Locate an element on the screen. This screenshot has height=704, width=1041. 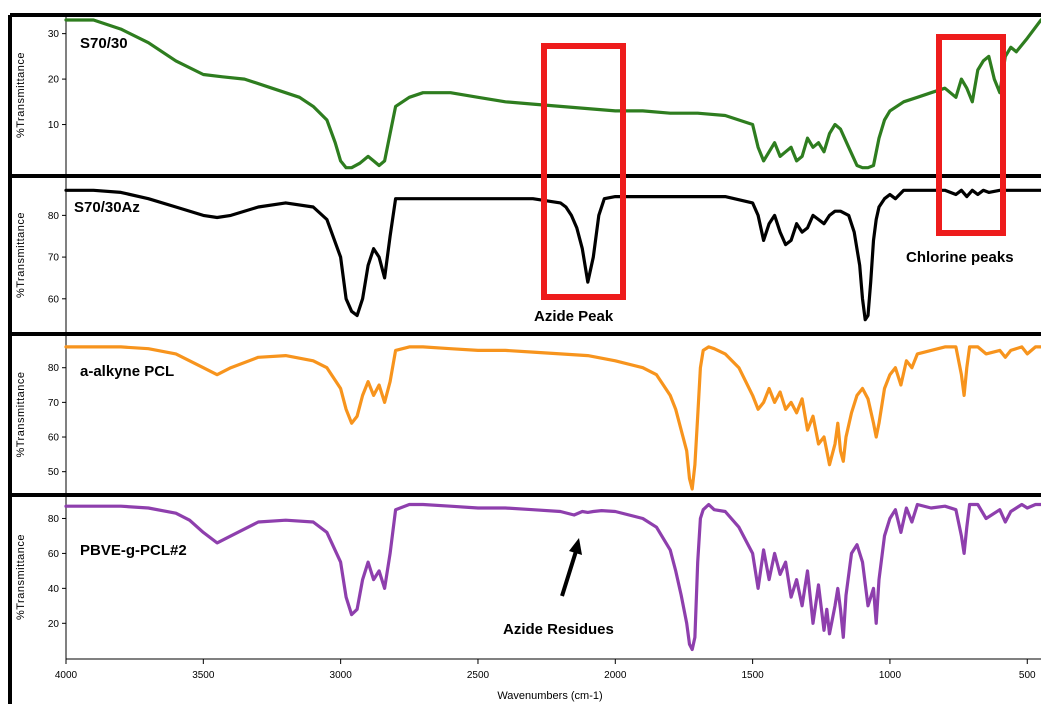
azide-residues-arrow-shaft is located at coordinates (569, 572).